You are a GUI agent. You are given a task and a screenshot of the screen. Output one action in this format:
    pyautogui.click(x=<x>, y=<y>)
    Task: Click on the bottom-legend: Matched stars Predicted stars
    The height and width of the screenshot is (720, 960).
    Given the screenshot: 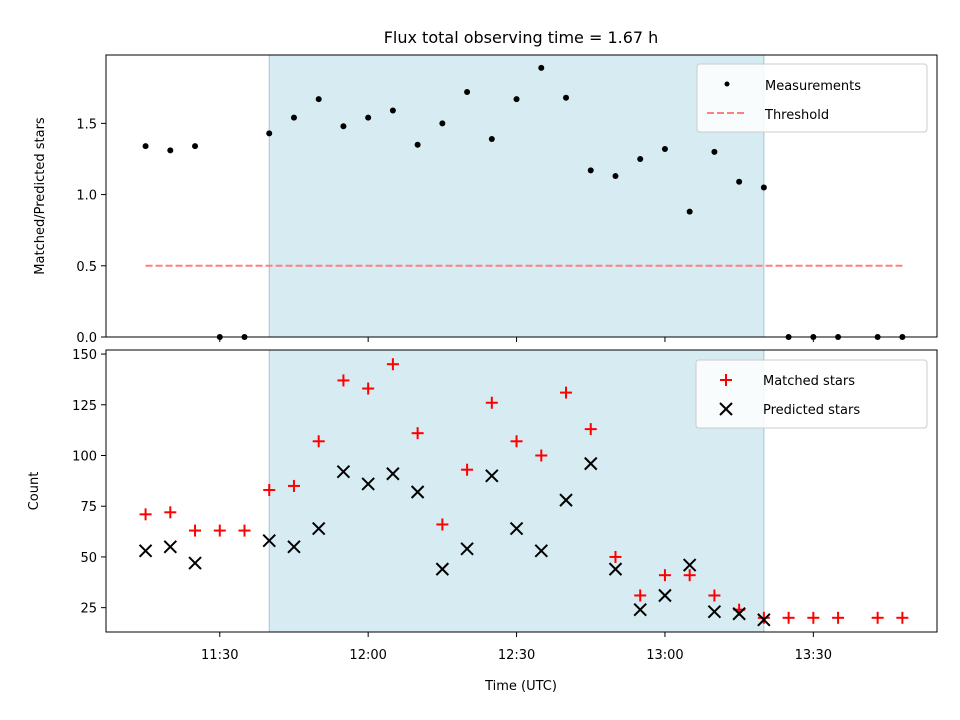 What is the action you would take?
    pyautogui.click(x=811, y=394)
    